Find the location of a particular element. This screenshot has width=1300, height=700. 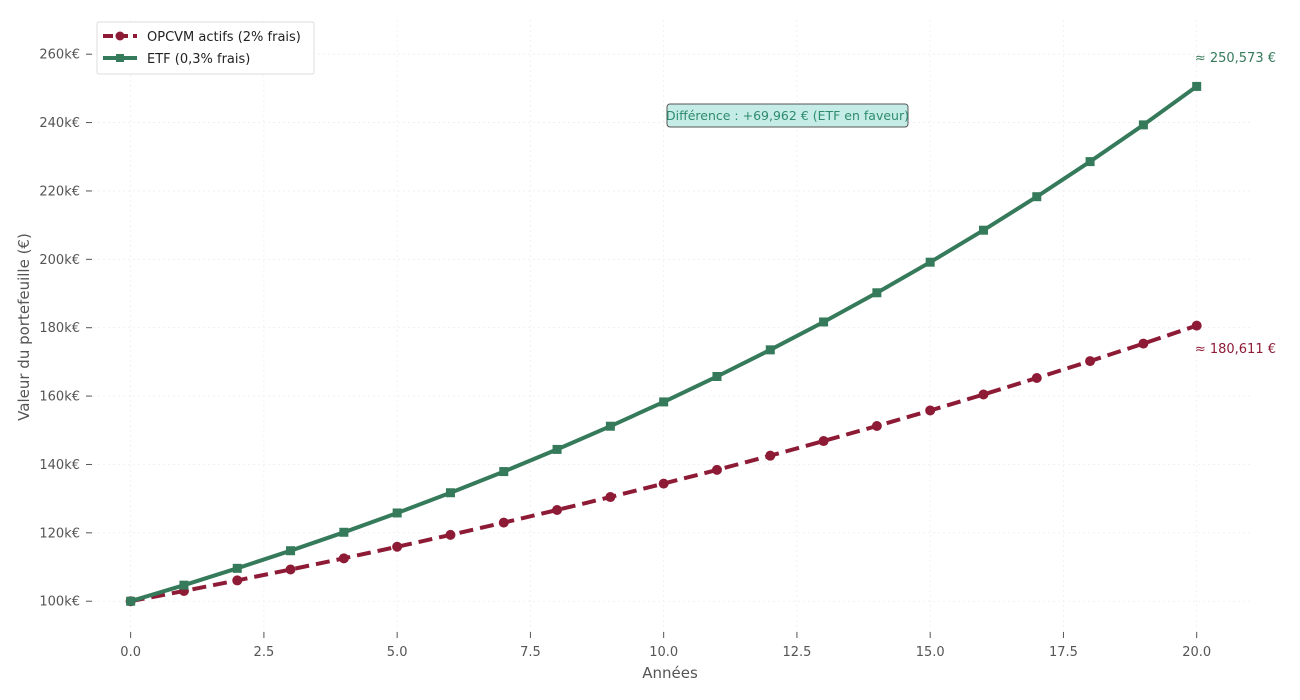

x-tick-label: 0.0 is located at coordinates (130, 652).